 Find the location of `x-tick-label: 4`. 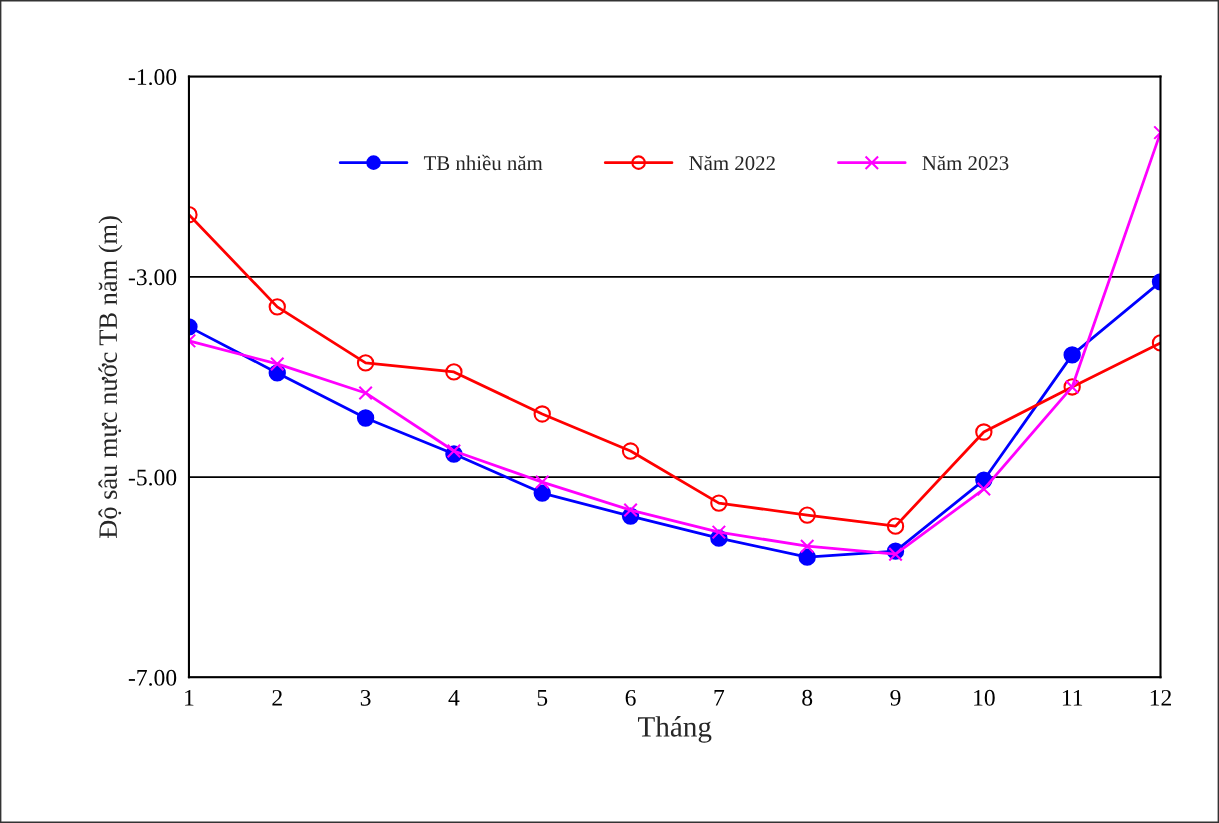

x-tick-label: 4 is located at coordinates (454, 697).